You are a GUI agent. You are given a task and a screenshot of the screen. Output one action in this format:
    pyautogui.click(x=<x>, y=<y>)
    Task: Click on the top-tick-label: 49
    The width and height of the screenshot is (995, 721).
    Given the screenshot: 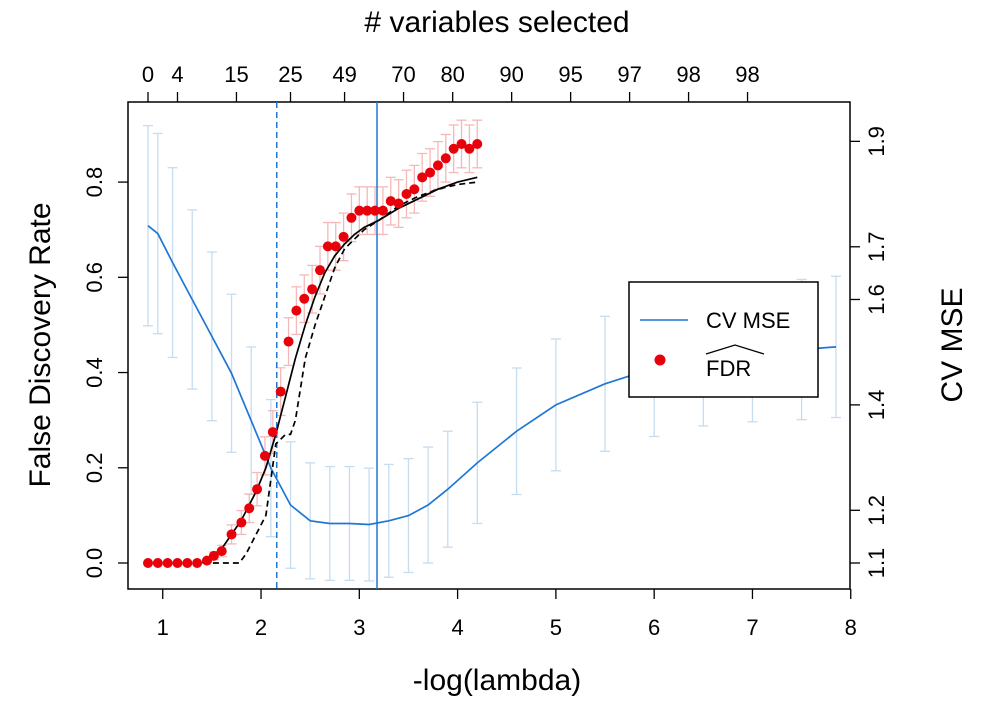 What is the action you would take?
    pyautogui.click(x=344, y=74)
    